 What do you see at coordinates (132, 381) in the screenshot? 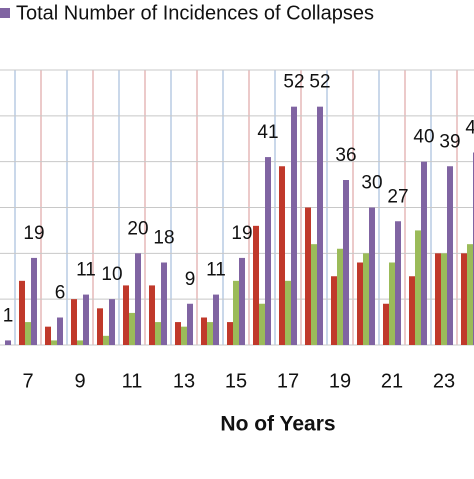
I see `x-tick-label: 11` at bounding box center [132, 381].